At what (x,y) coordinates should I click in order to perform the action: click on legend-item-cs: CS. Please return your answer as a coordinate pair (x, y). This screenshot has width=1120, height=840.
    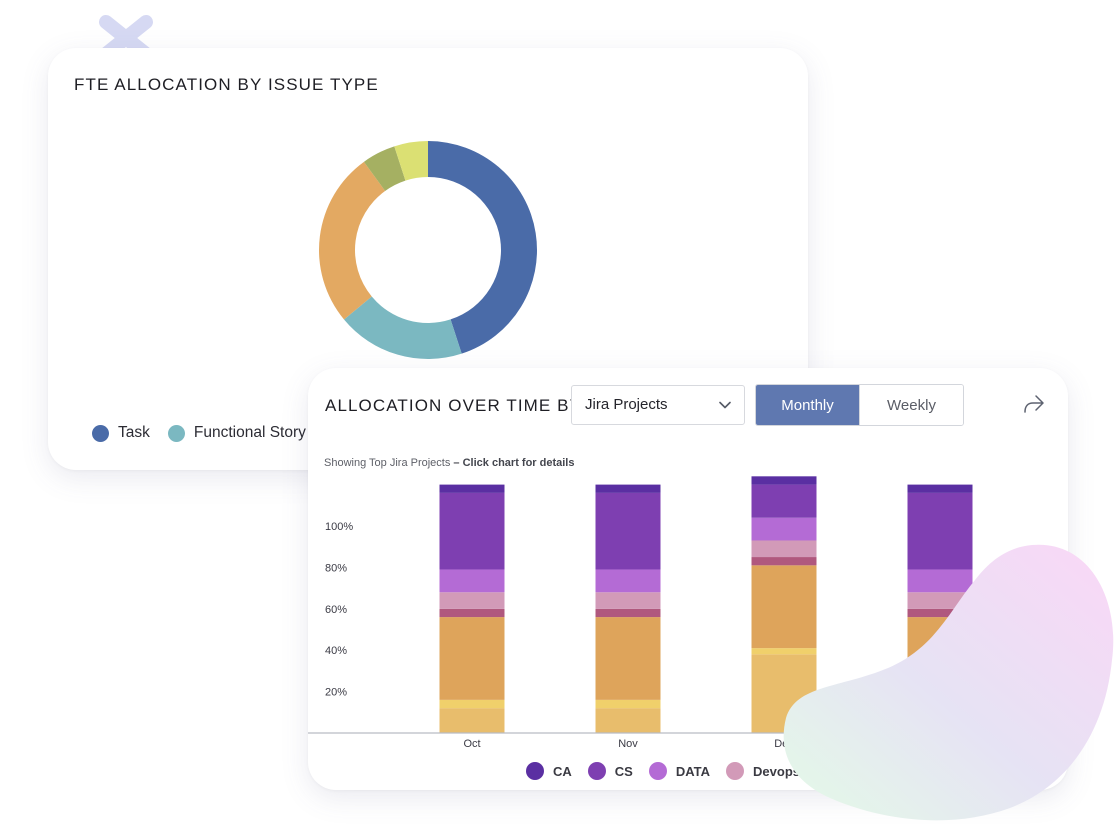
    Looking at the image, I should click on (610, 771).